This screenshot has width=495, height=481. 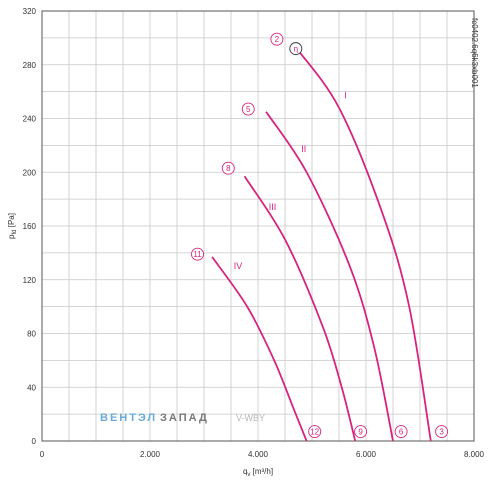 What do you see at coordinates (12, 226) in the screenshot?
I see `y-axis-label: pfd [Pa]` at bounding box center [12, 226].